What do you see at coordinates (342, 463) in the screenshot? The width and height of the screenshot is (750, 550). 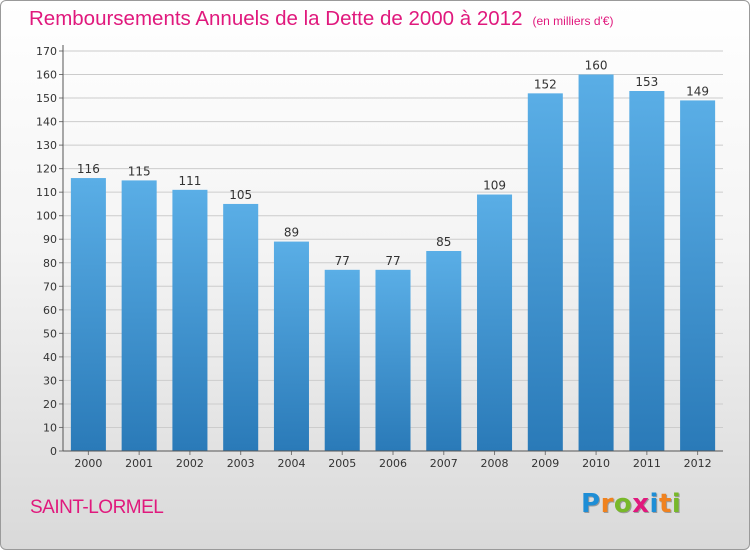 I see `x-tick-label: 2005` at bounding box center [342, 463].